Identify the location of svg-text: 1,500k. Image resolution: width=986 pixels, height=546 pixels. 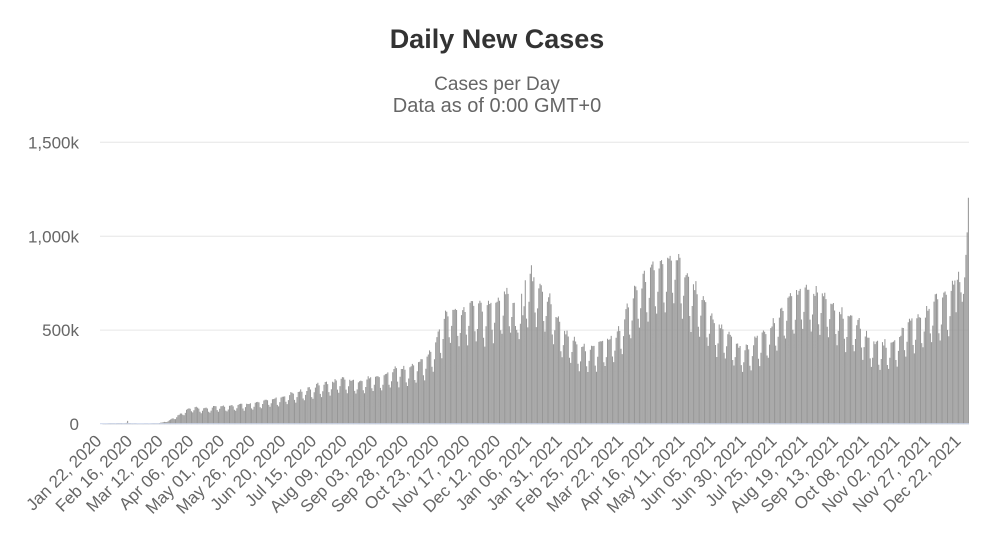
(54, 142).